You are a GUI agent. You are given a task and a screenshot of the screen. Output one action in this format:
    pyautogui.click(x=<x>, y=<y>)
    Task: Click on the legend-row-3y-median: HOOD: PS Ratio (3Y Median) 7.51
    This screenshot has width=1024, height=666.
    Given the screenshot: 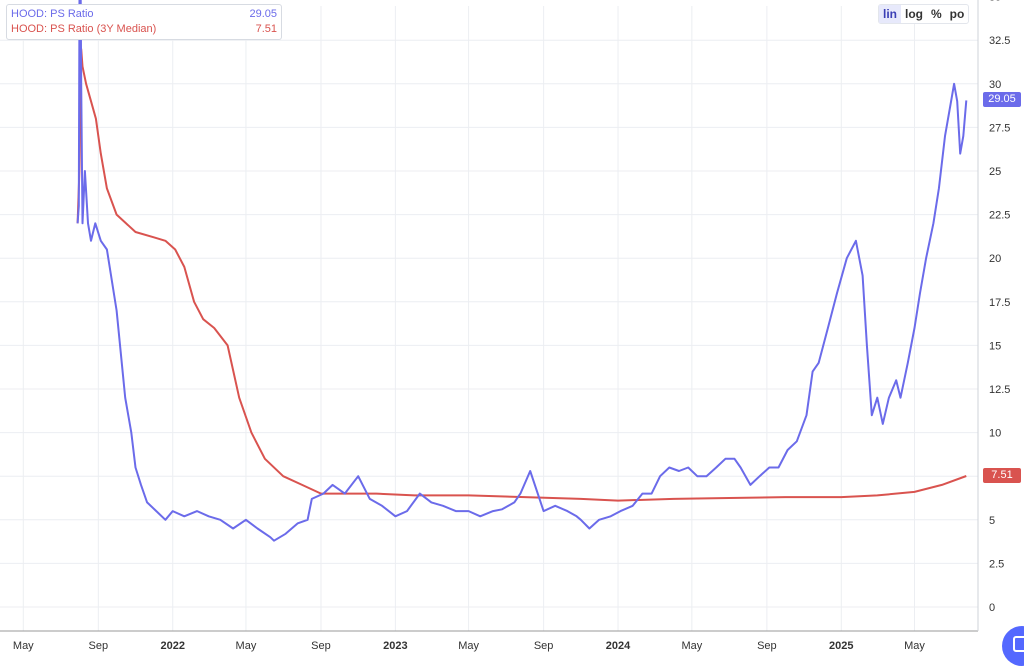 What is the action you would take?
    pyautogui.click(x=144, y=29)
    